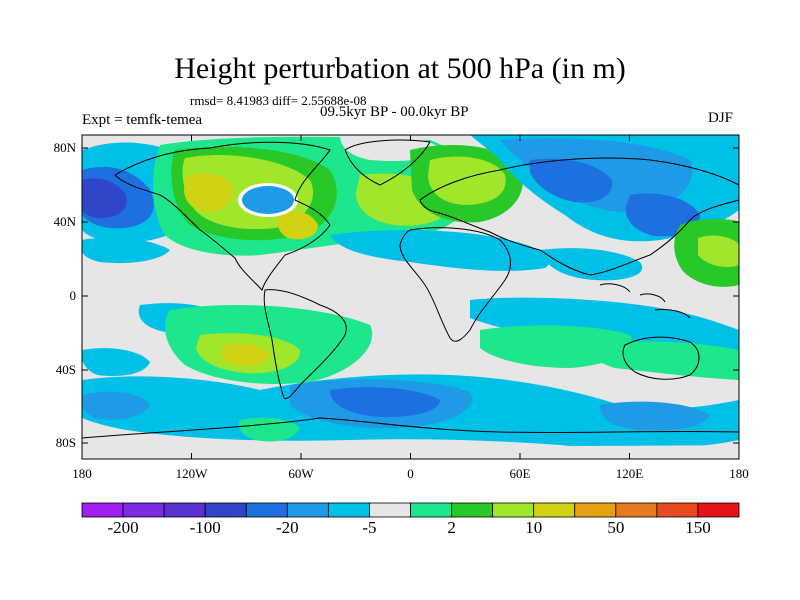  What do you see at coordinates (116, 405) in the screenshot?
I see `southwest-ocean-core` at bounding box center [116, 405].